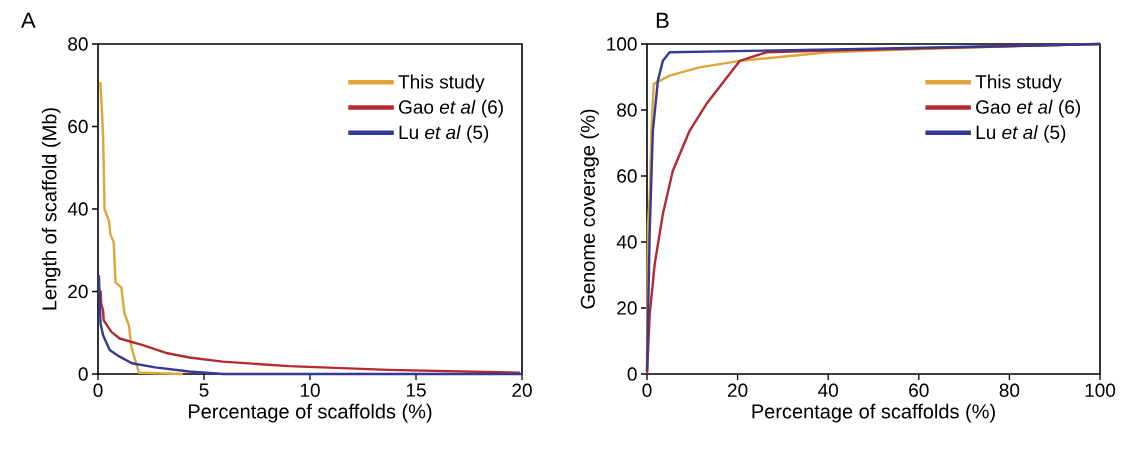  What do you see at coordinates (204, 390) in the screenshot?
I see `x-tick-label: 5` at bounding box center [204, 390].